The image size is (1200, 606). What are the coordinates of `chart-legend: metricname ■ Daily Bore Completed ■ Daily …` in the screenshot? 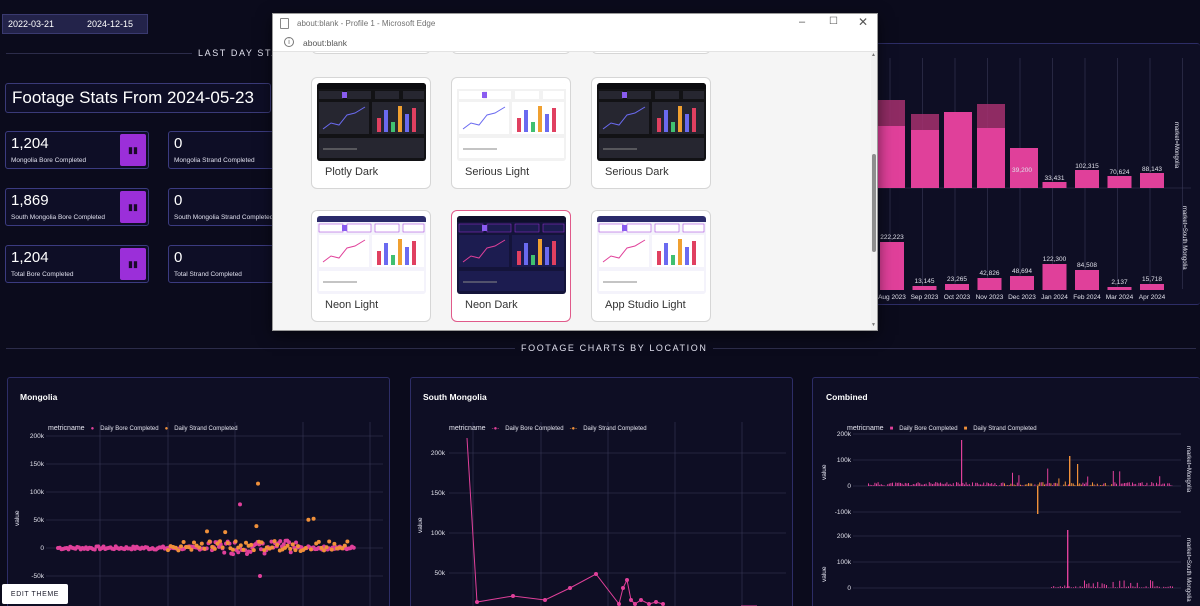 It's located at (942, 428).